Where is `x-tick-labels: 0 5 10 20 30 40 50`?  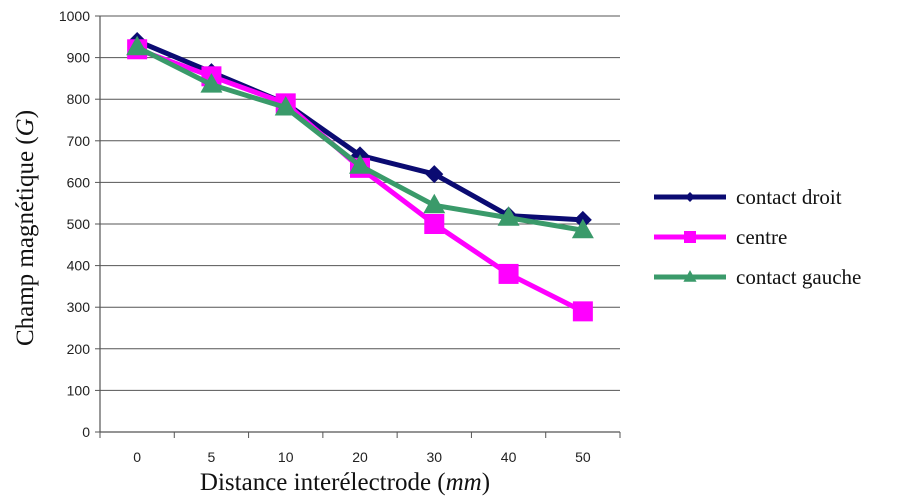
x-tick-labels: 0 5 10 20 30 40 50 is located at coordinates (362, 457).